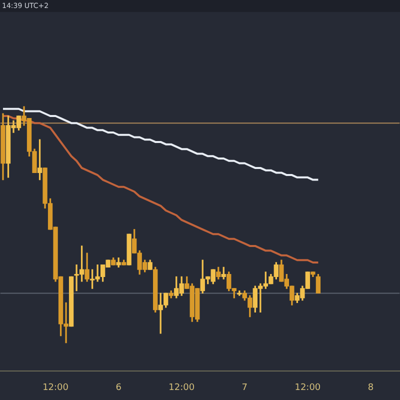 This screenshot has height=400, width=400. Describe the element at coordinates (245, 387) in the screenshot. I see `x-tick-label: 7` at that location.